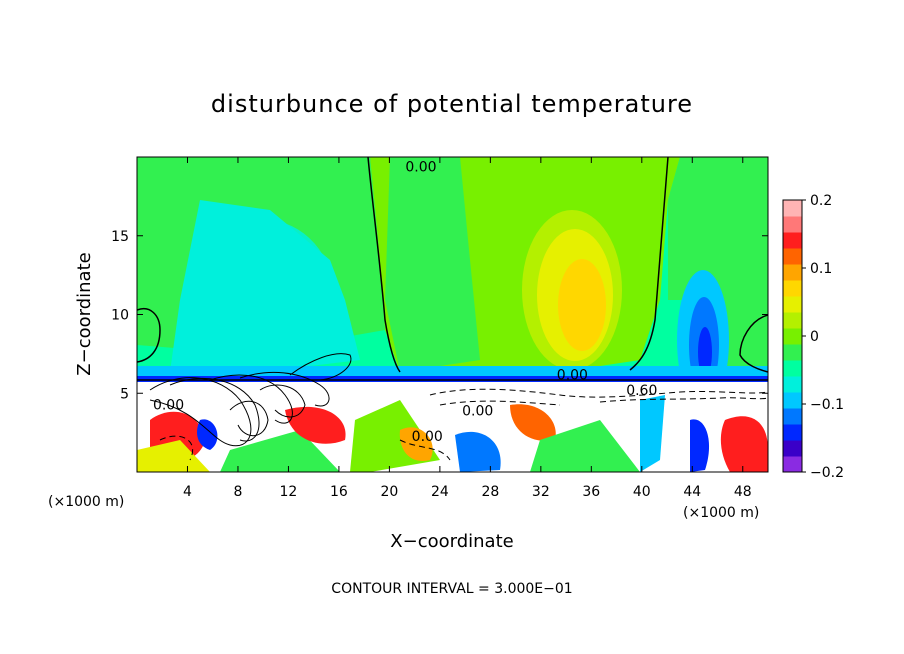  What do you see at coordinates (120, 316) in the screenshot?
I see `y-tick-label: 10` at bounding box center [120, 316].